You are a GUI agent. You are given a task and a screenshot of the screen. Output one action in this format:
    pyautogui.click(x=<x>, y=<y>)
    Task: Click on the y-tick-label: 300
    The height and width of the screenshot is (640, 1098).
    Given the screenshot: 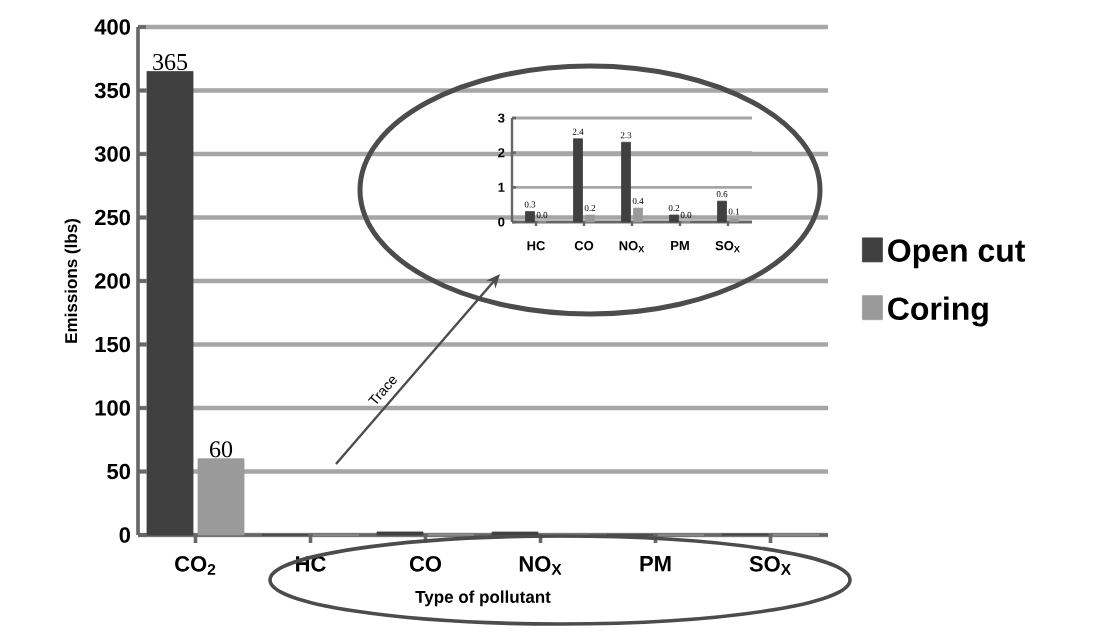 What is the action you would take?
    pyautogui.click(x=112, y=154)
    